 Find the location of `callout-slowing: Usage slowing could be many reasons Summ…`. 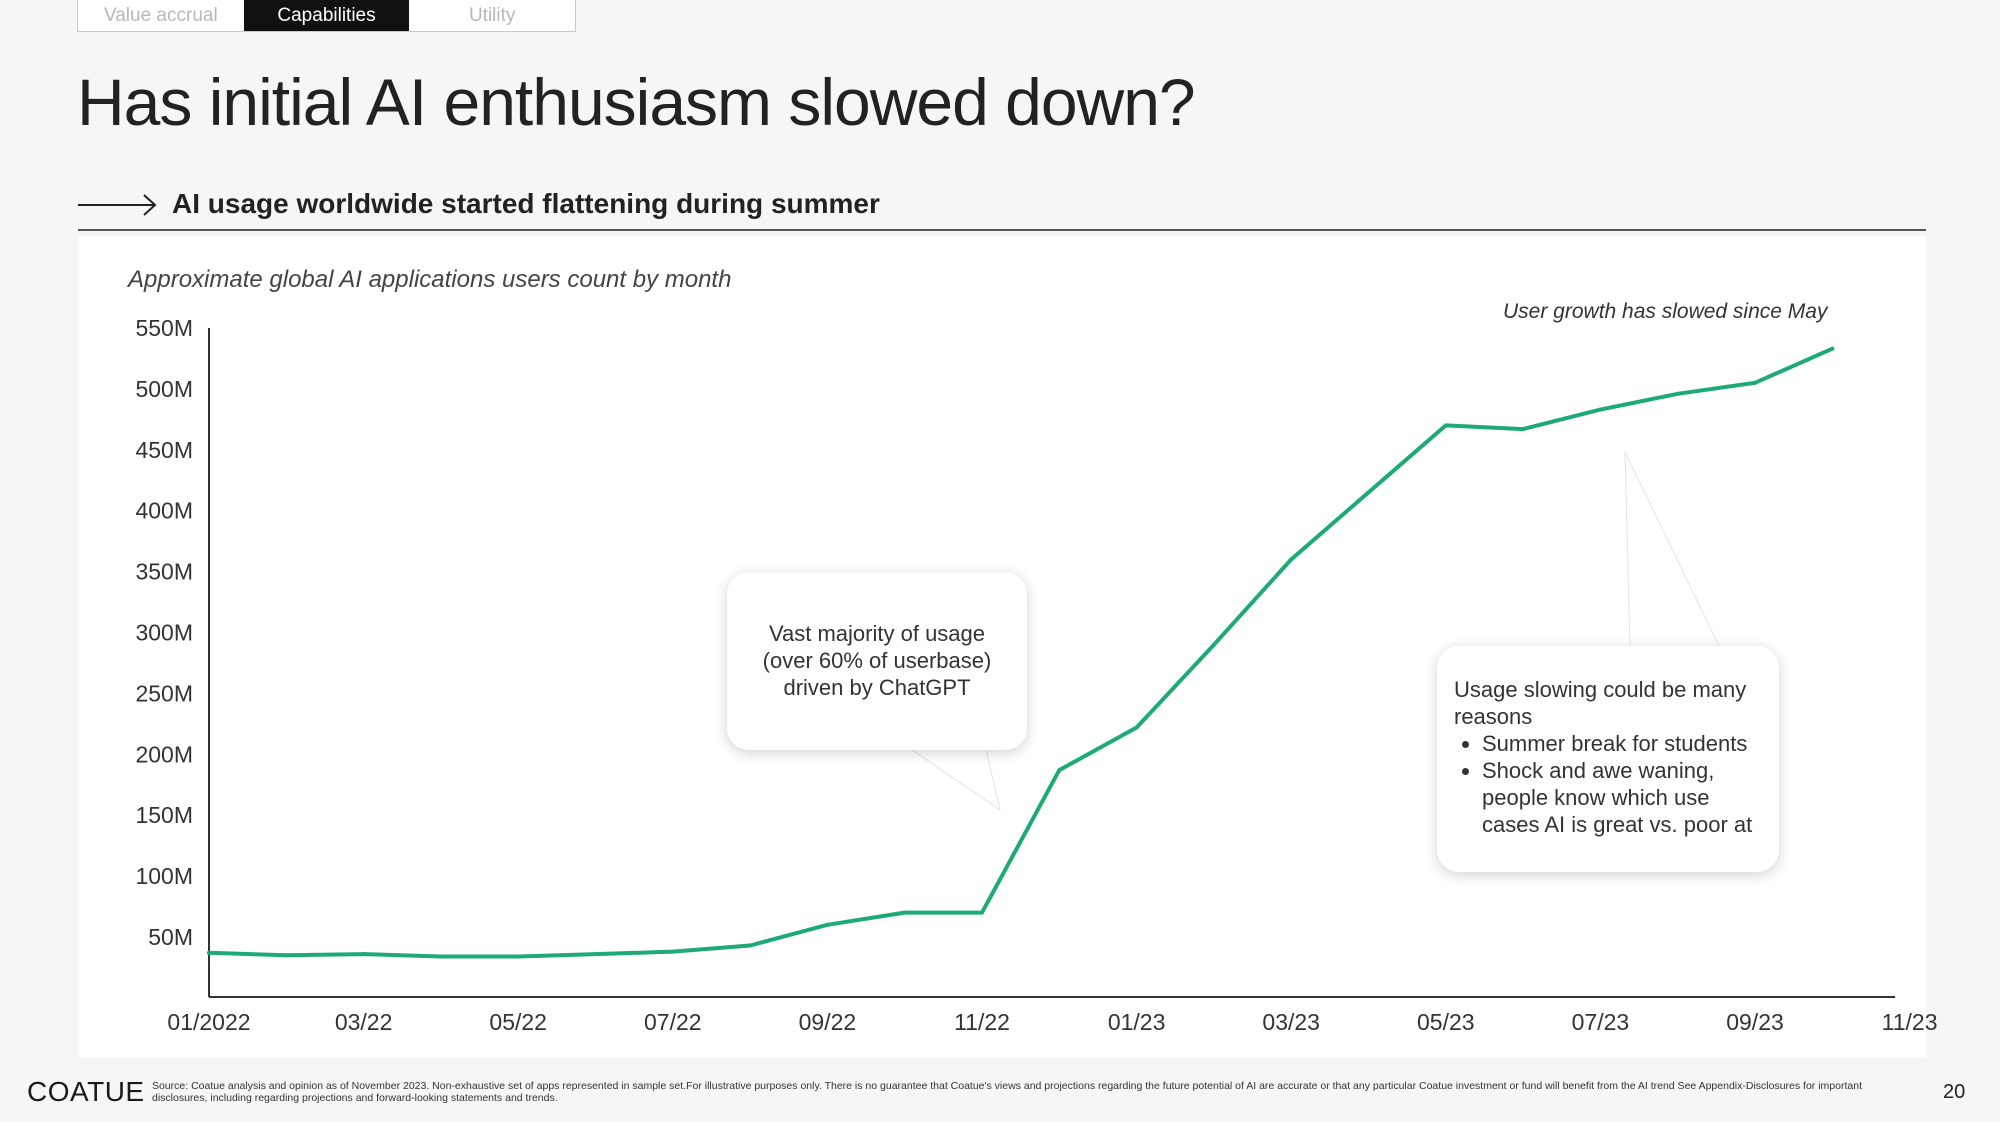

callout-slowing: Usage slowing could be many reasons Summ… is located at coordinates (1608, 759).